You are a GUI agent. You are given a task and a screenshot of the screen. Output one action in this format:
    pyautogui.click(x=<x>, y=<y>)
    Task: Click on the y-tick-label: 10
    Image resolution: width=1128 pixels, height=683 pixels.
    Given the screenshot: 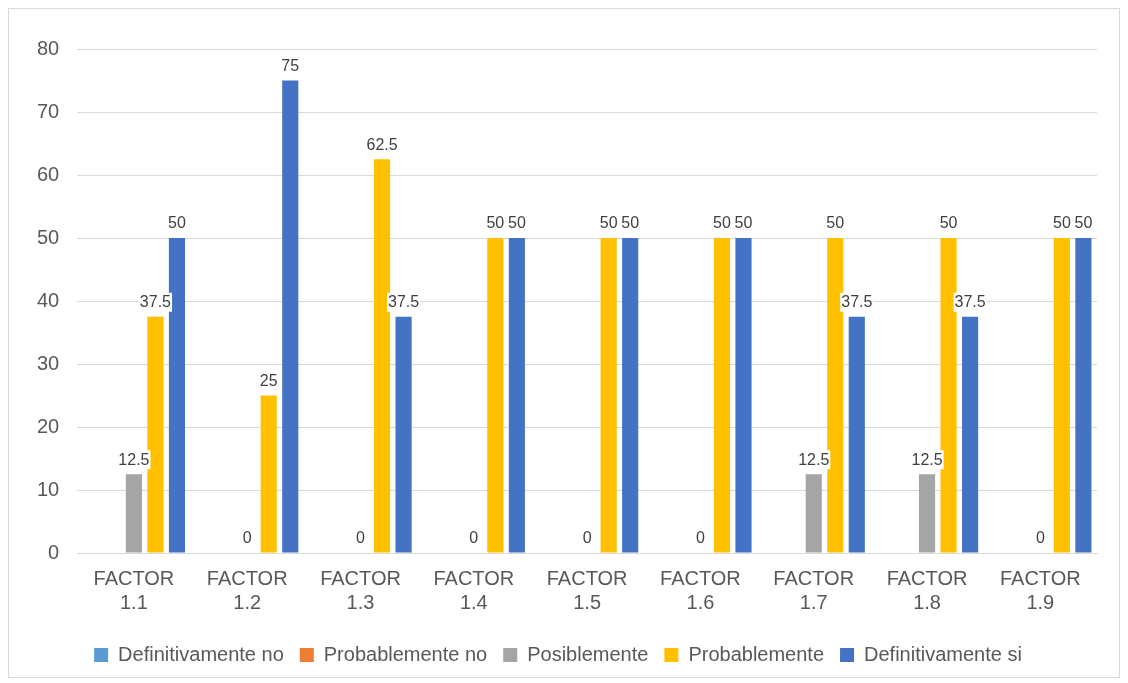 What is the action you would take?
    pyautogui.click(x=48, y=488)
    